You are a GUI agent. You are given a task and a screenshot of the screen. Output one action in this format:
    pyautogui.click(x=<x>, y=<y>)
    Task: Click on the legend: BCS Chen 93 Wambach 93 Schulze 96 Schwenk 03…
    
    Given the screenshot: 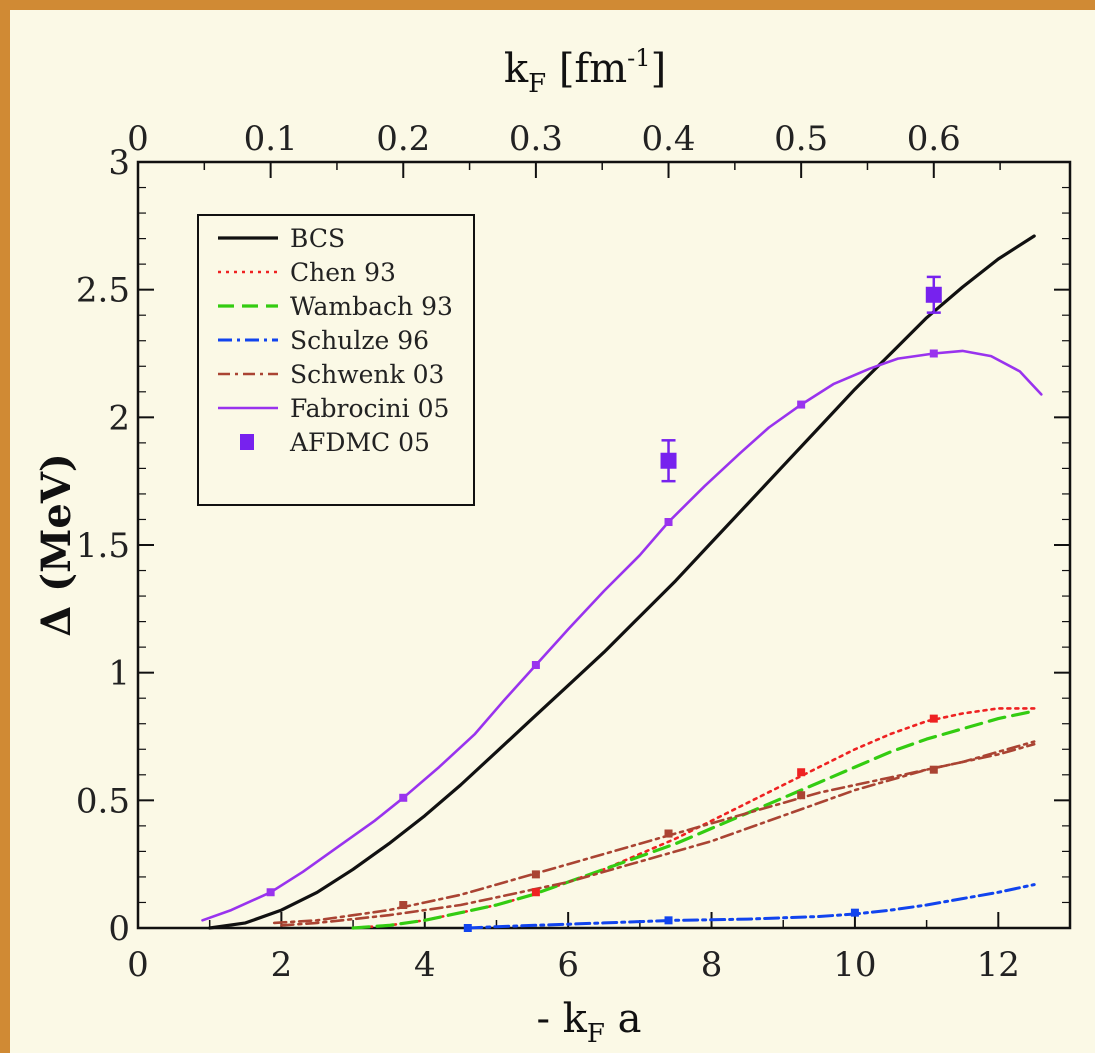 What is the action you would take?
    pyautogui.click(x=336, y=360)
    